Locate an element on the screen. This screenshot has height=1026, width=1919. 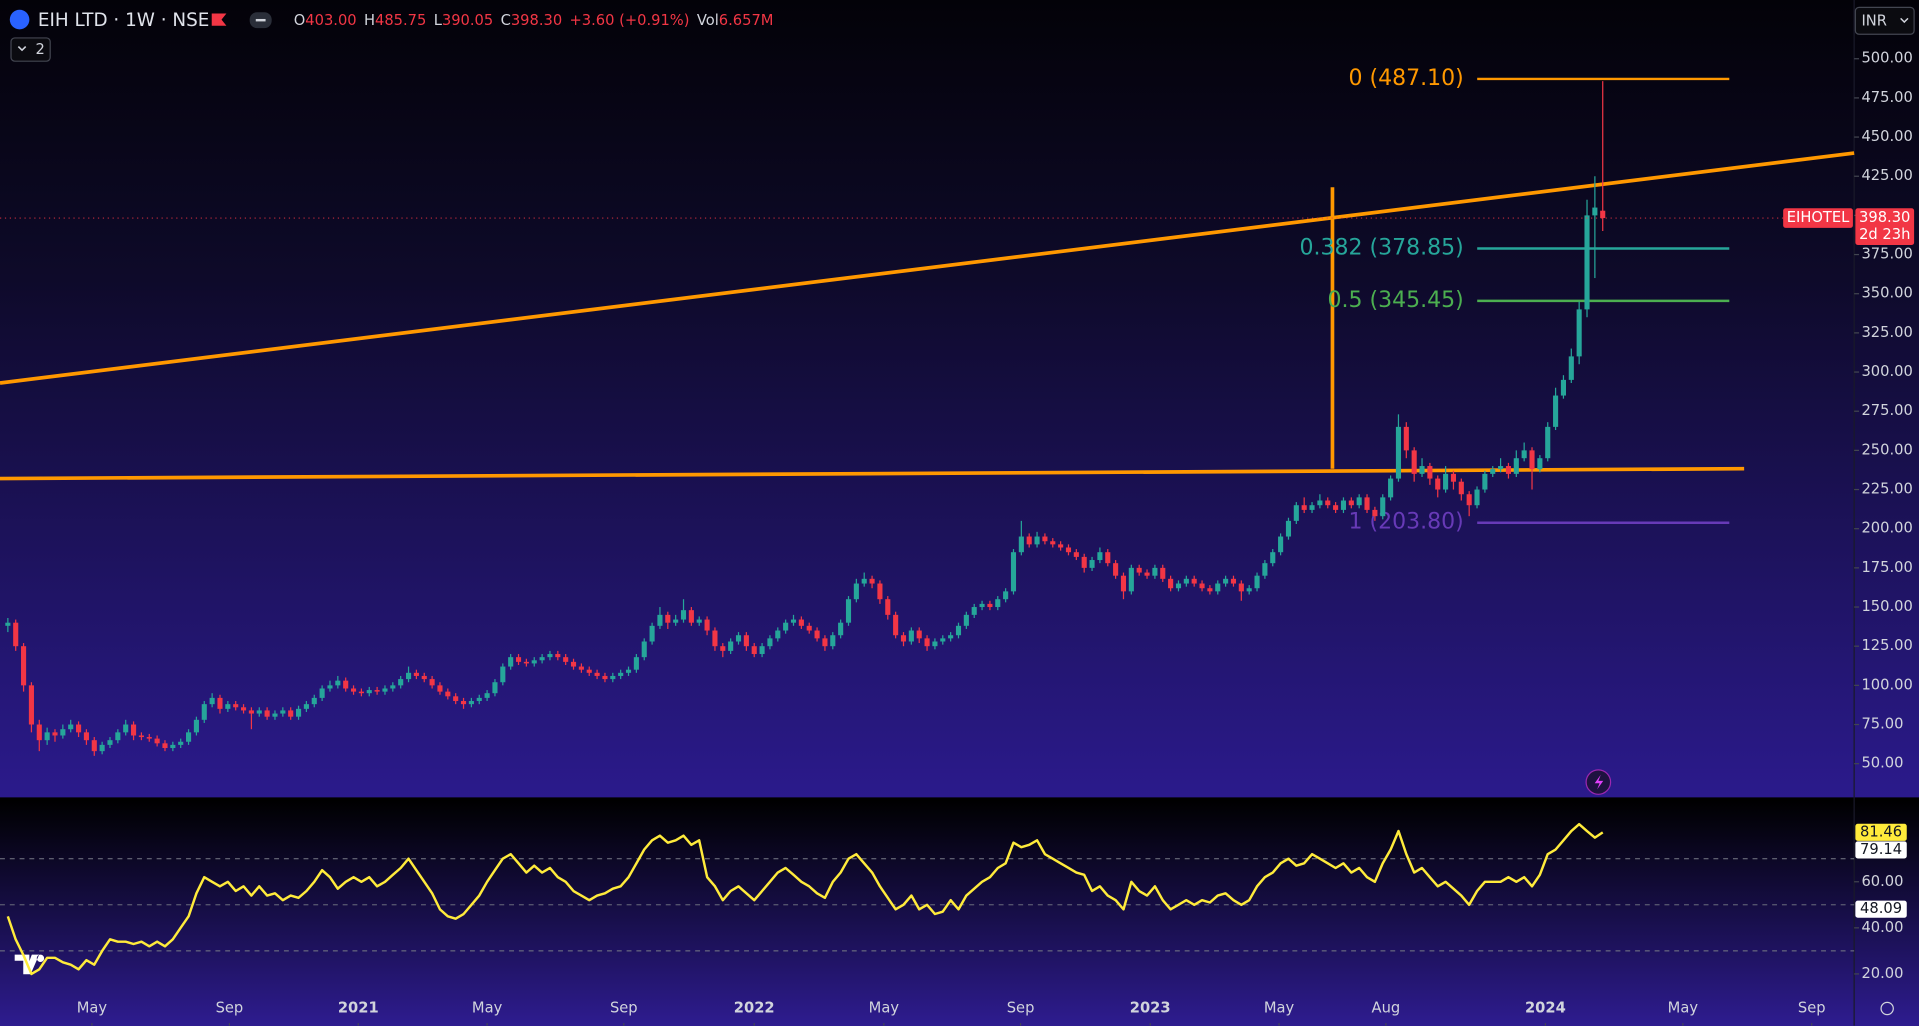
x-tick-label: 2021 is located at coordinates (358, 1007).